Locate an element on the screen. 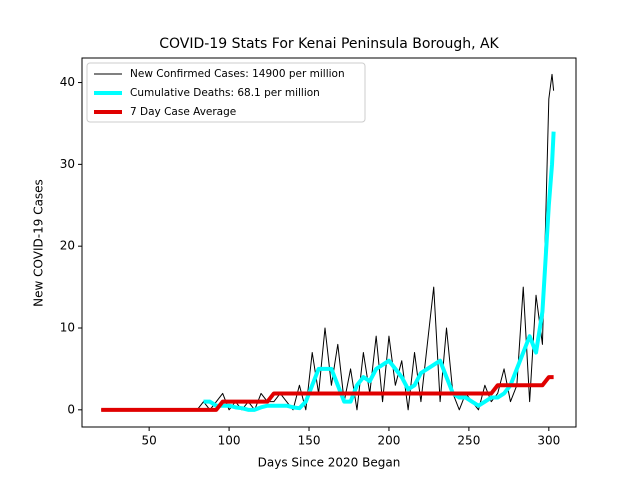 The height and width of the screenshot is (480, 640). x-tick-label: 250 is located at coordinates (468, 441).